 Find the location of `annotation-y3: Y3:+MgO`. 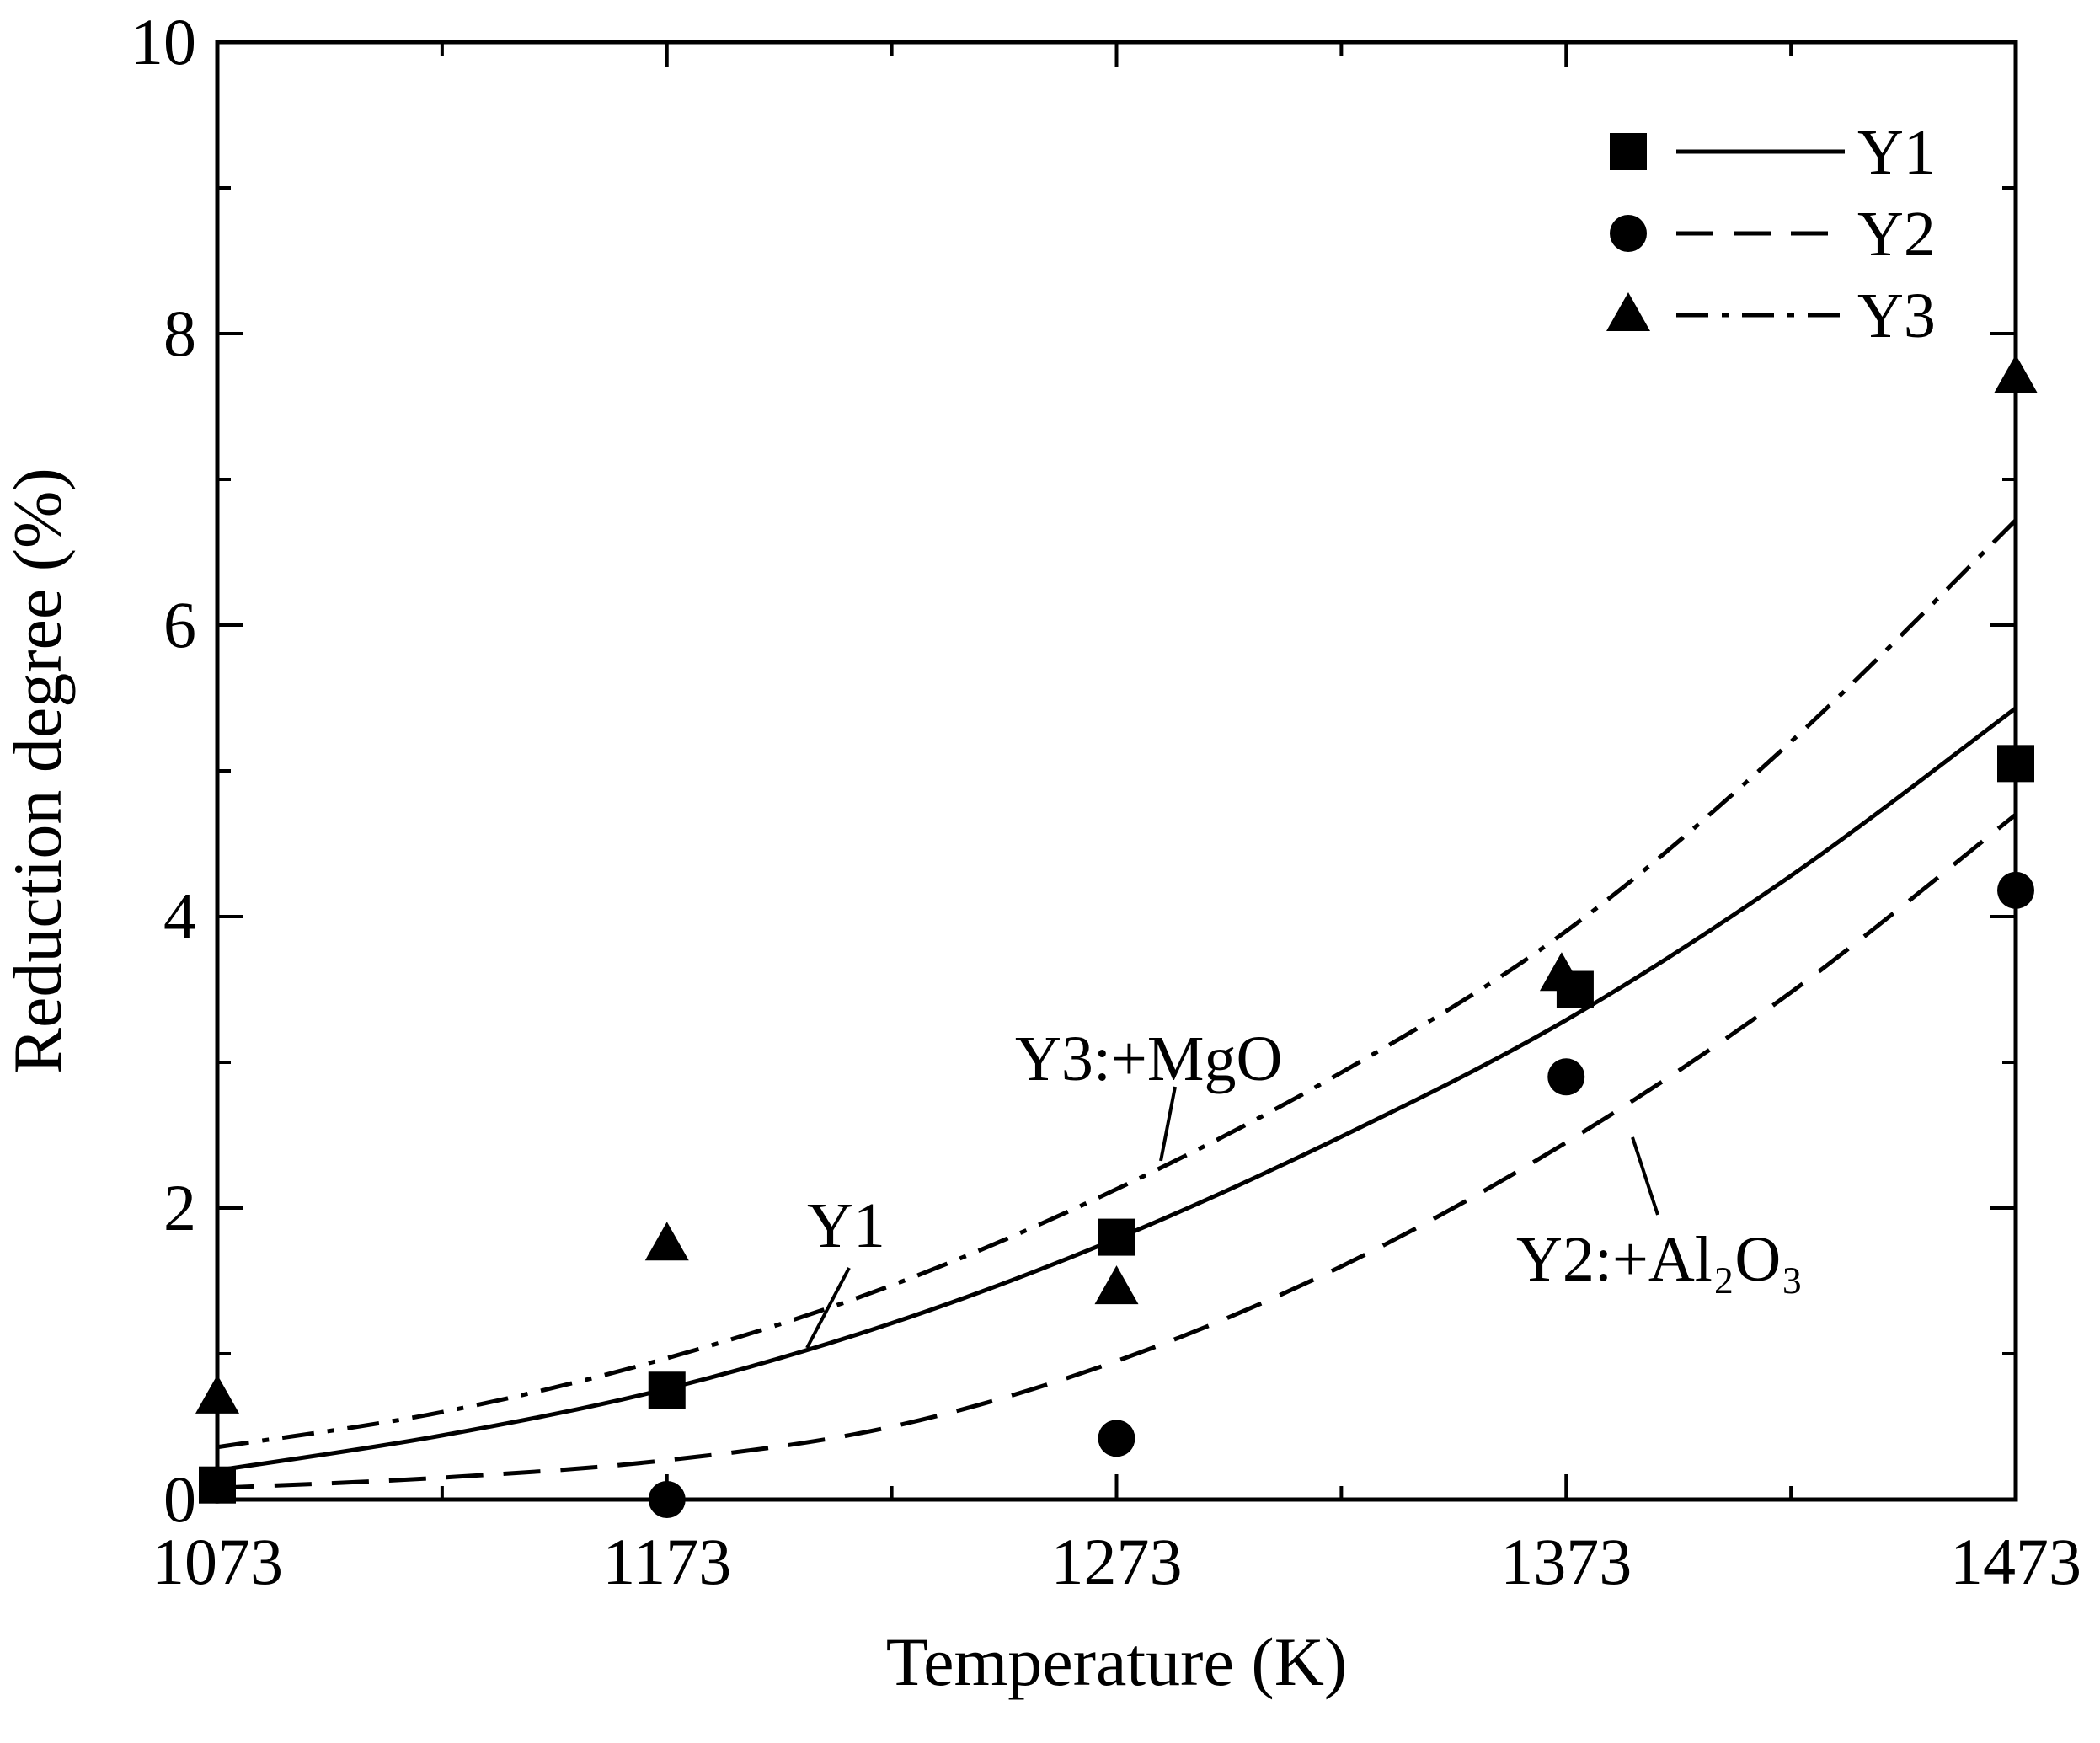

annotation-y3: Y3:+MgO is located at coordinates (1148, 1059).